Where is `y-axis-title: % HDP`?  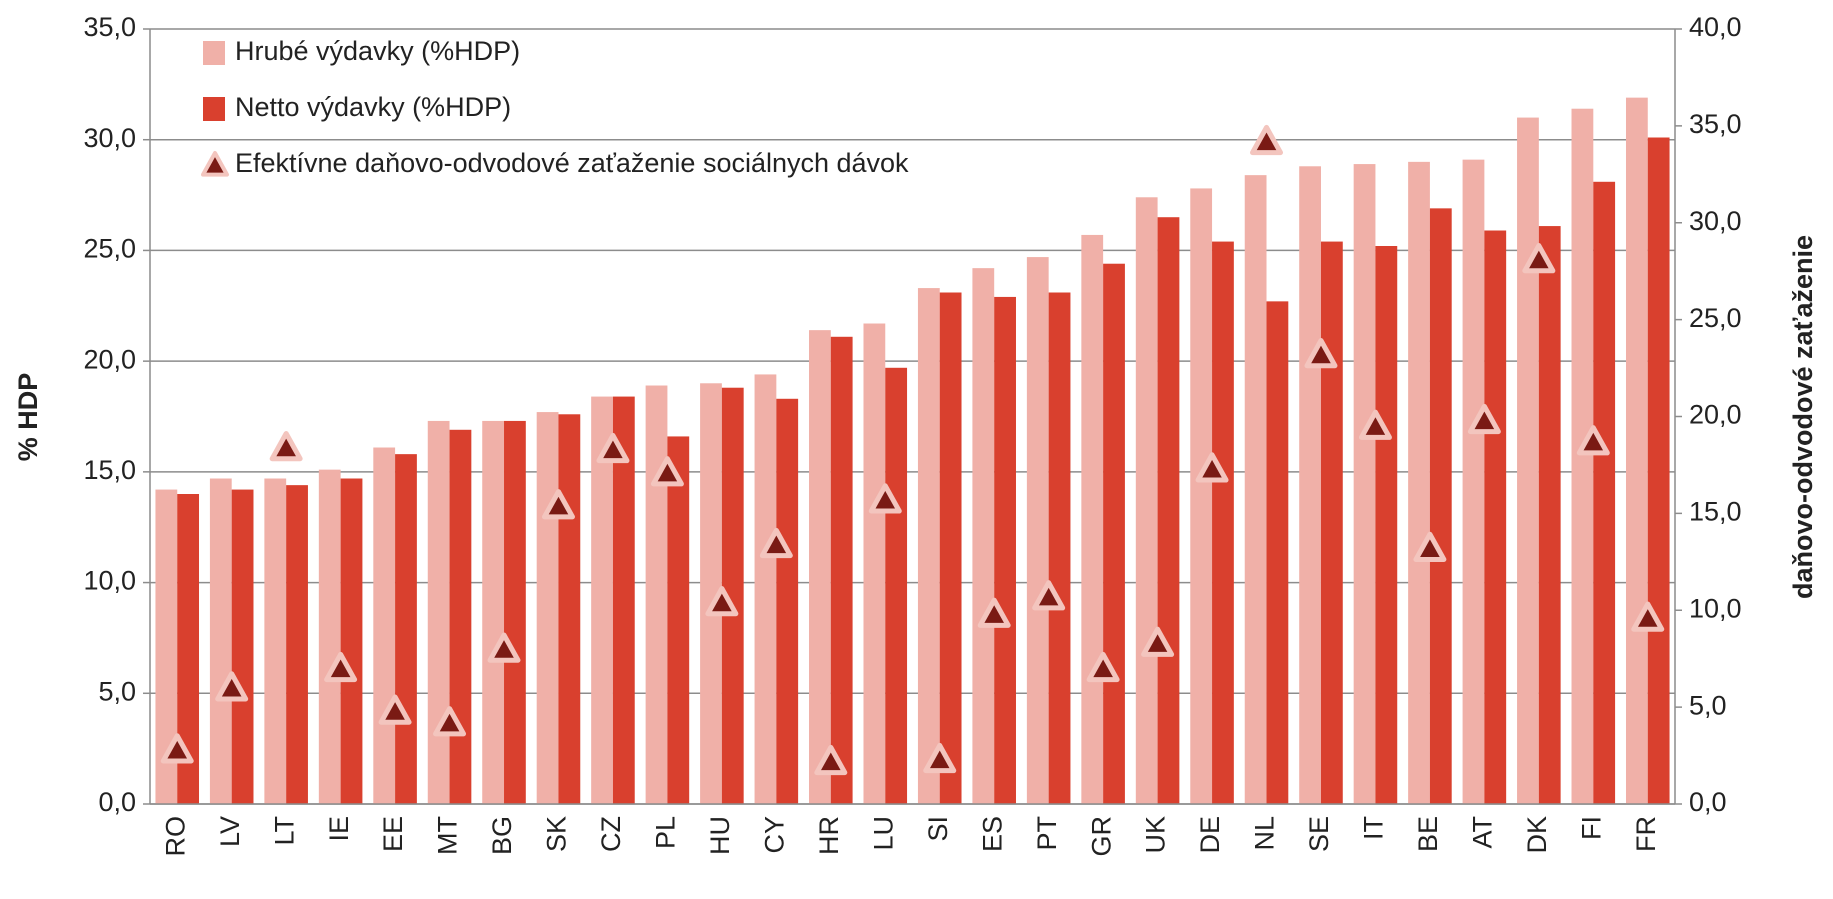 y-axis-title: % HDP is located at coordinates (28, 417).